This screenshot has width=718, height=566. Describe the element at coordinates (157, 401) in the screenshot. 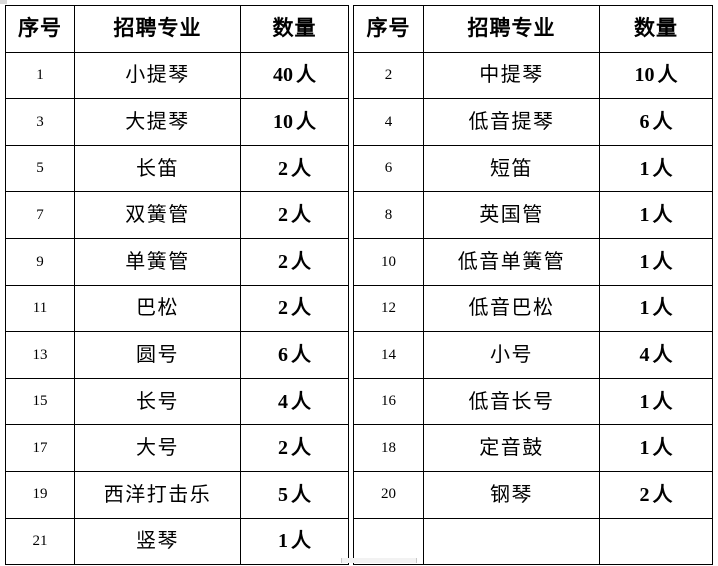

I see `cell-major: 长号` at that location.